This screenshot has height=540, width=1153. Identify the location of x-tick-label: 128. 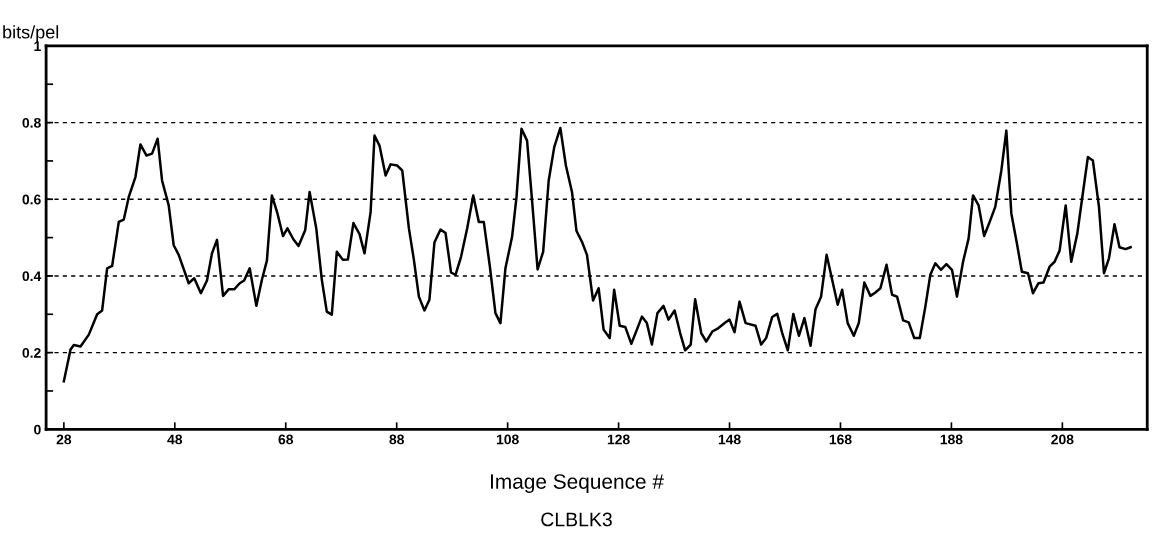
(618, 439).